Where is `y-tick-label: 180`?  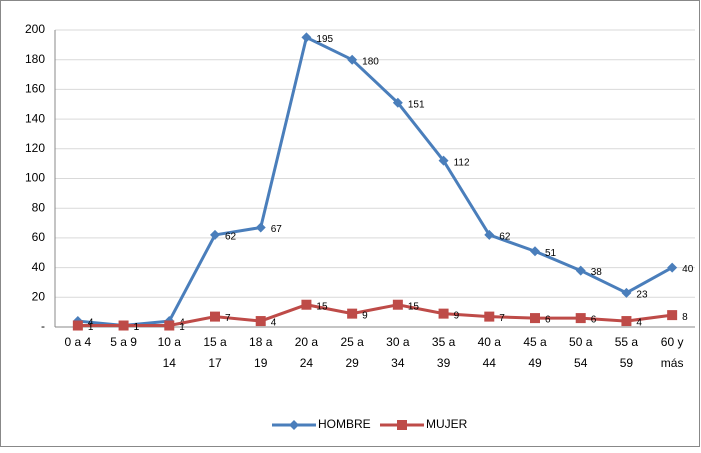
y-tick-label: 180 is located at coordinates (35, 59).